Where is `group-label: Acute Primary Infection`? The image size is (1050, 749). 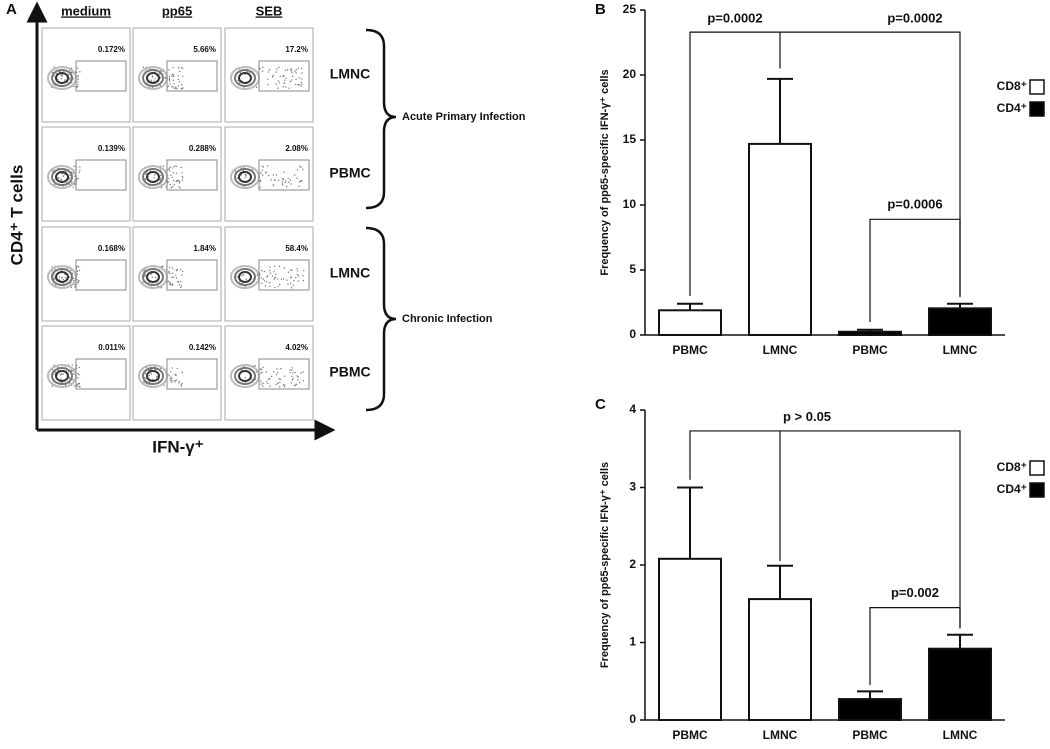 group-label: Acute Primary Infection is located at coordinates (464, 117).